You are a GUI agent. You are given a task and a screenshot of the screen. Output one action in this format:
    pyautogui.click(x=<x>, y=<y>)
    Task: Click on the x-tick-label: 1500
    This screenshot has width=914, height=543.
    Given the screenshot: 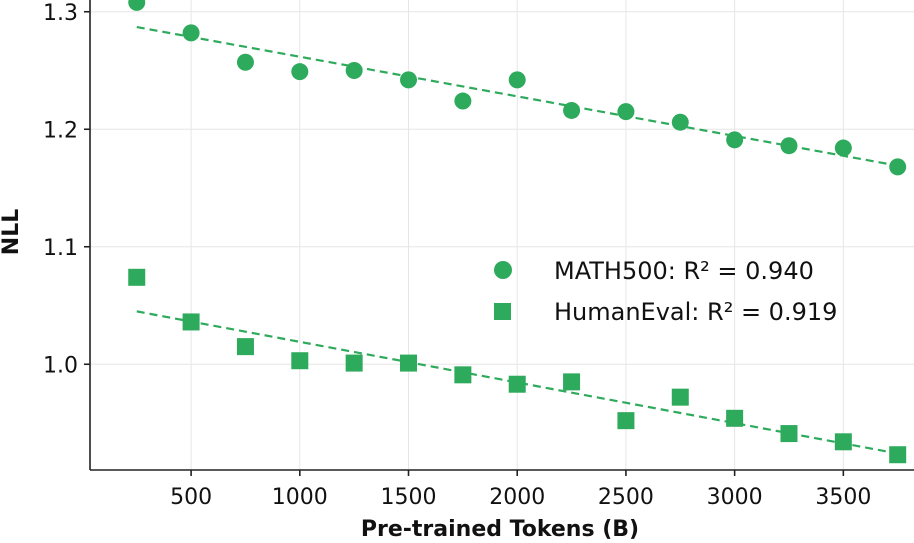 What is the action you would take?
    pyautogui.click(x=409, y=497)
    